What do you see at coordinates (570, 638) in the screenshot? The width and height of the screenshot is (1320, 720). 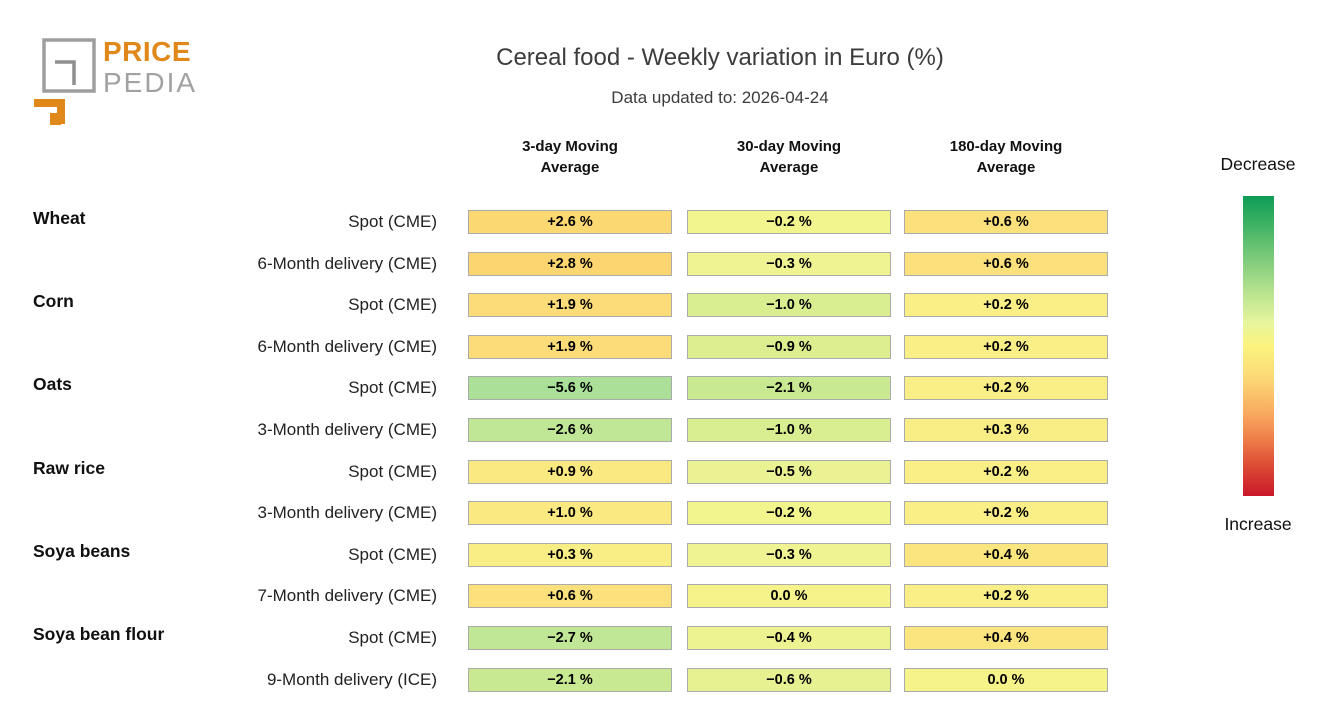 I see `heatmap-cell: −2.7 %` at bounding box center [570, 638].